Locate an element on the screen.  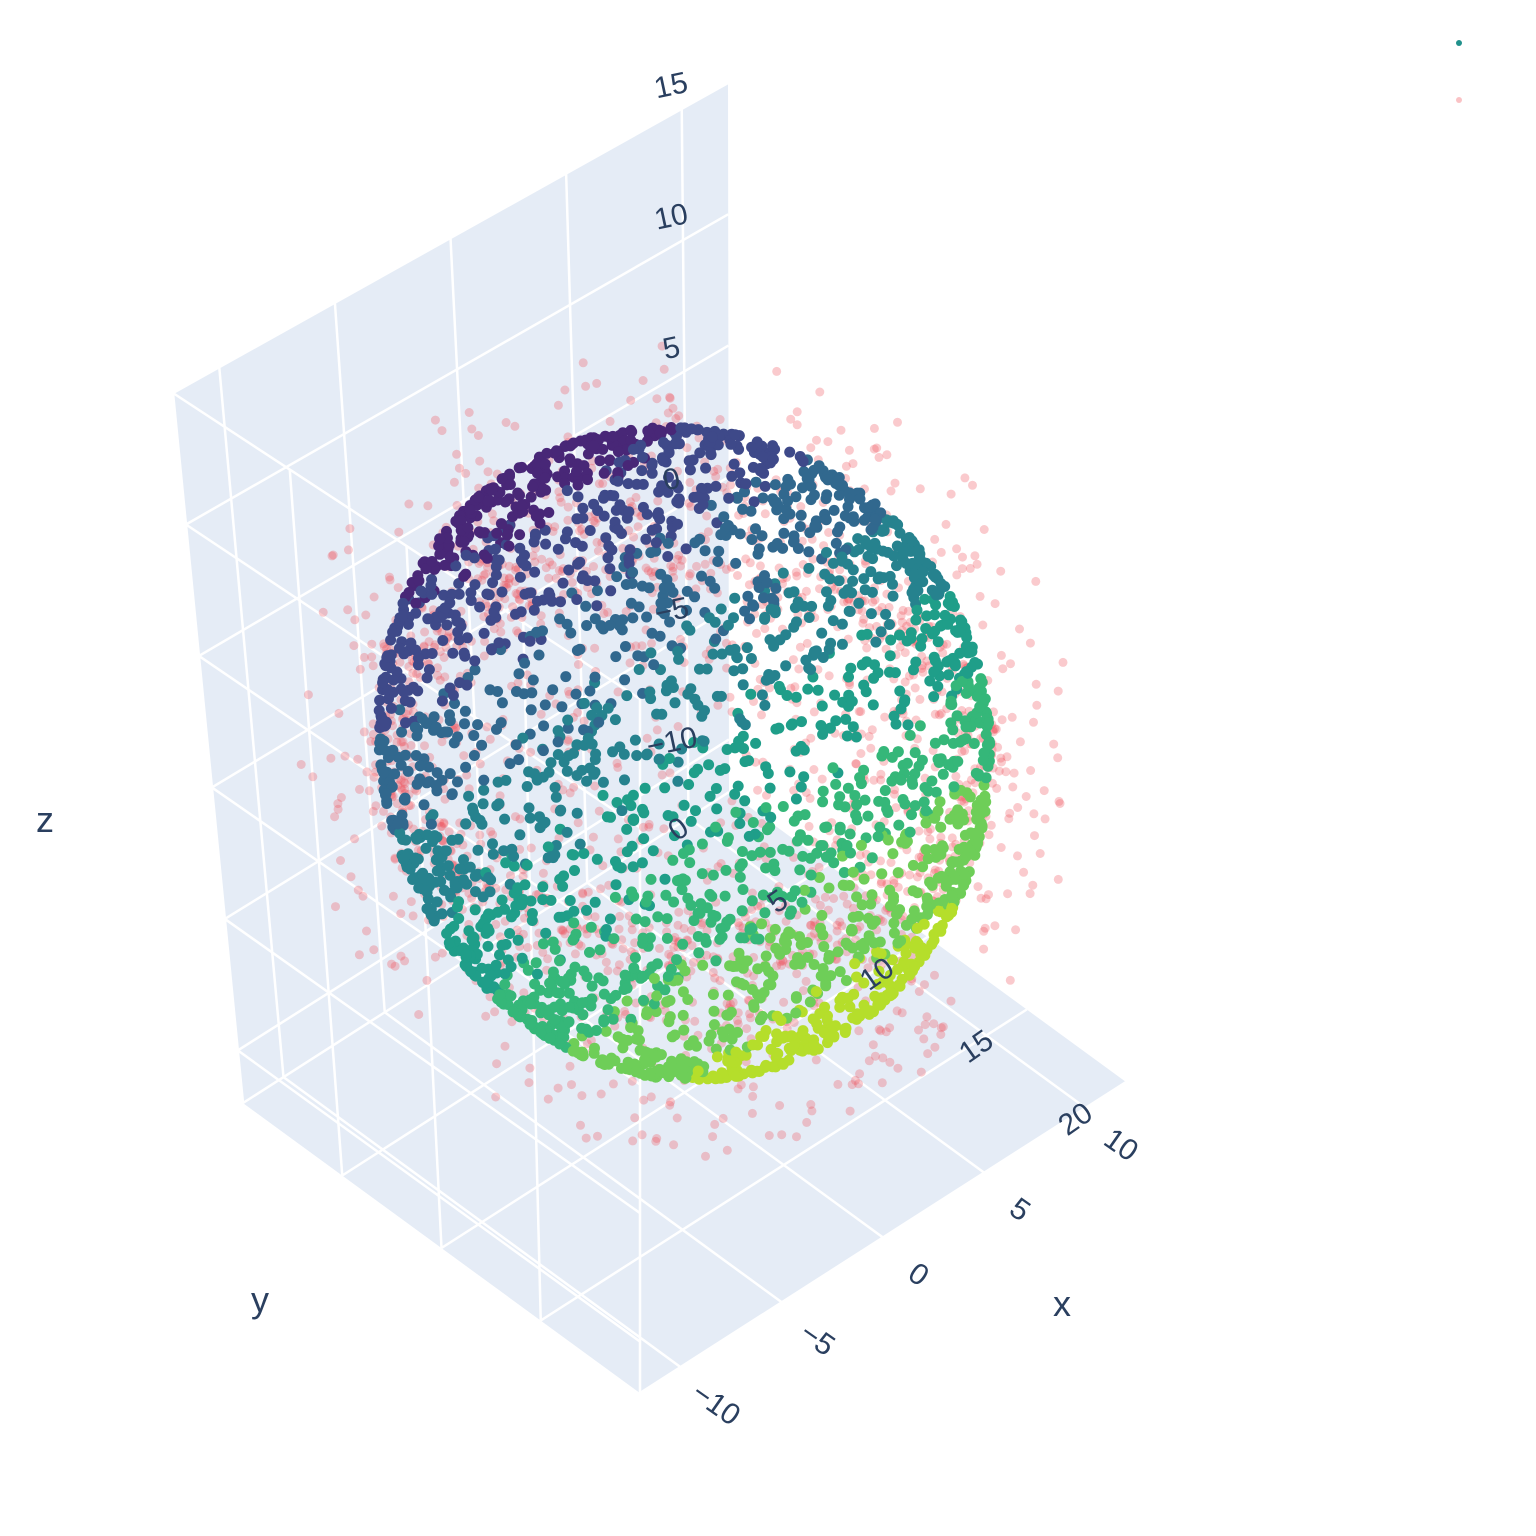
legend-item-sphere is located at coordinates (1461, 58).